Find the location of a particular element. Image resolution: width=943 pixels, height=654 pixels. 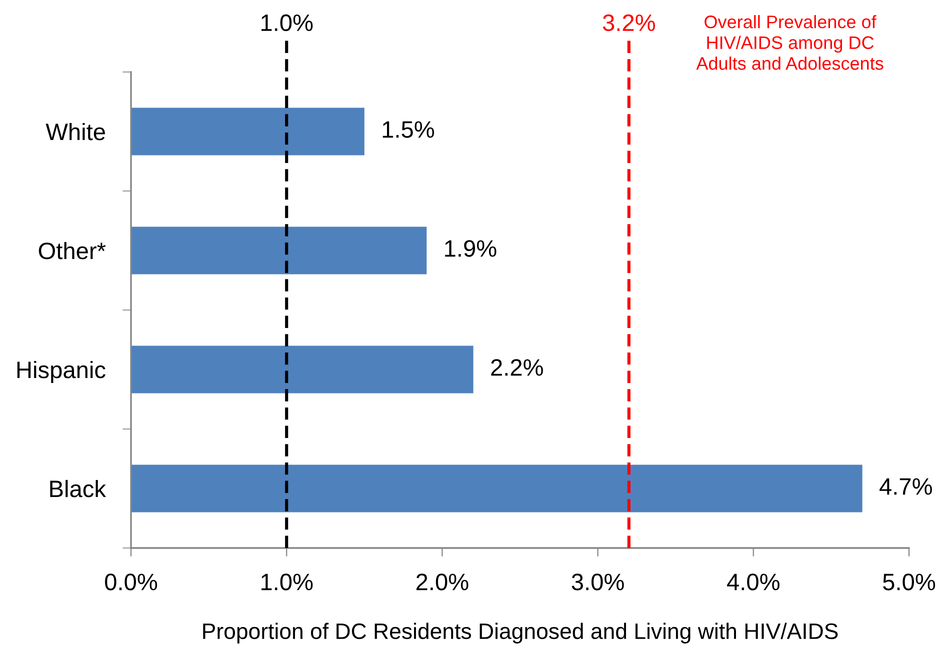

x-axis-title: Proportion of DC Residents Diagnosed and Living with HIV/AIDS is located at coordinates (520, 633).